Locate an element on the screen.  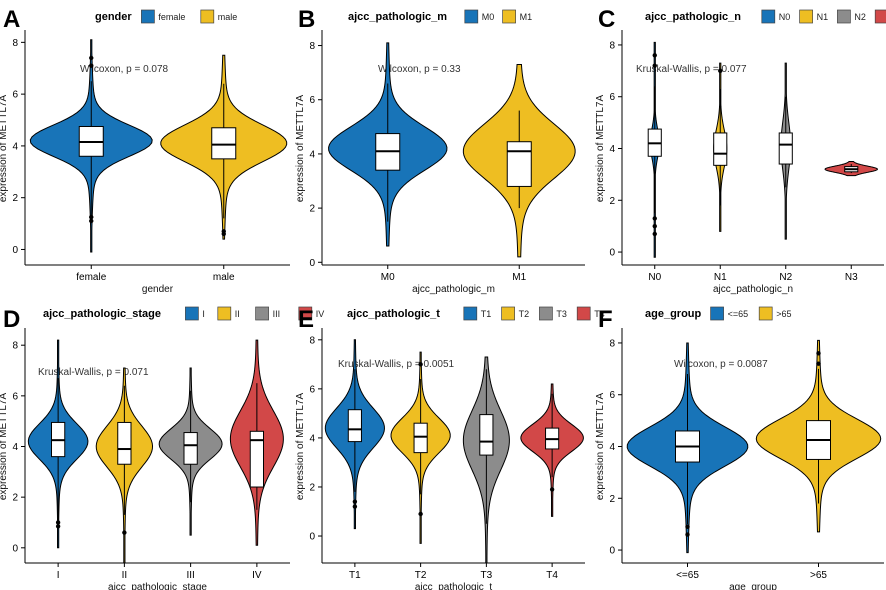
legend: gender female male is located at coordinates (166, 16).